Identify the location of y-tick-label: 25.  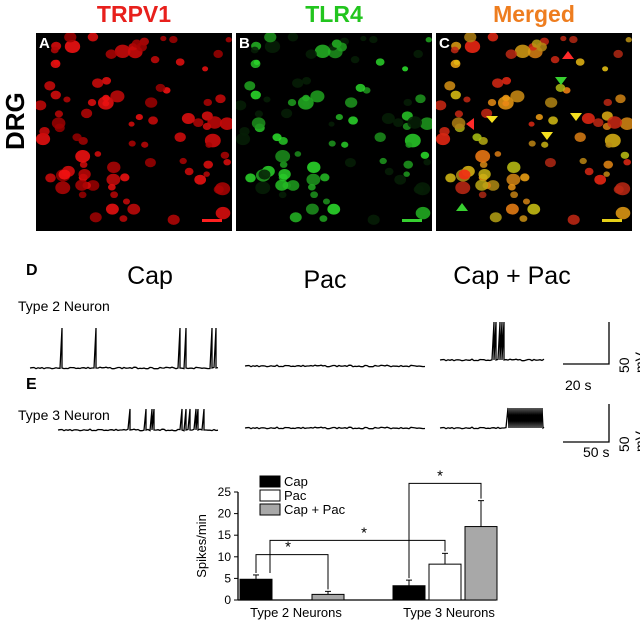
(225, 492).